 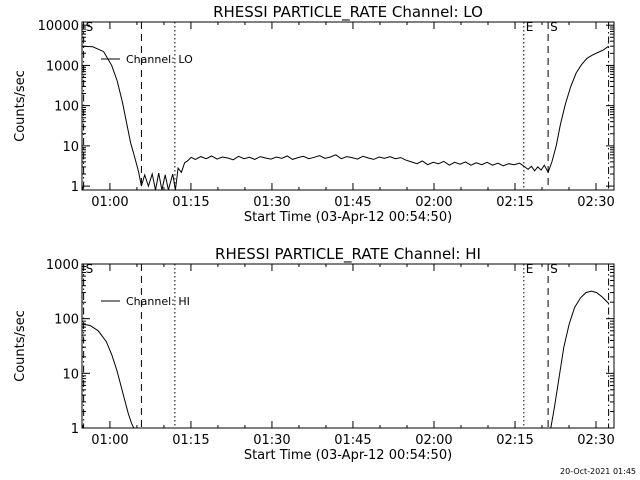 I want to click on chart-title: RHESSI PARTICLE_RATE Channel: LO, so click(x=348, y=12).